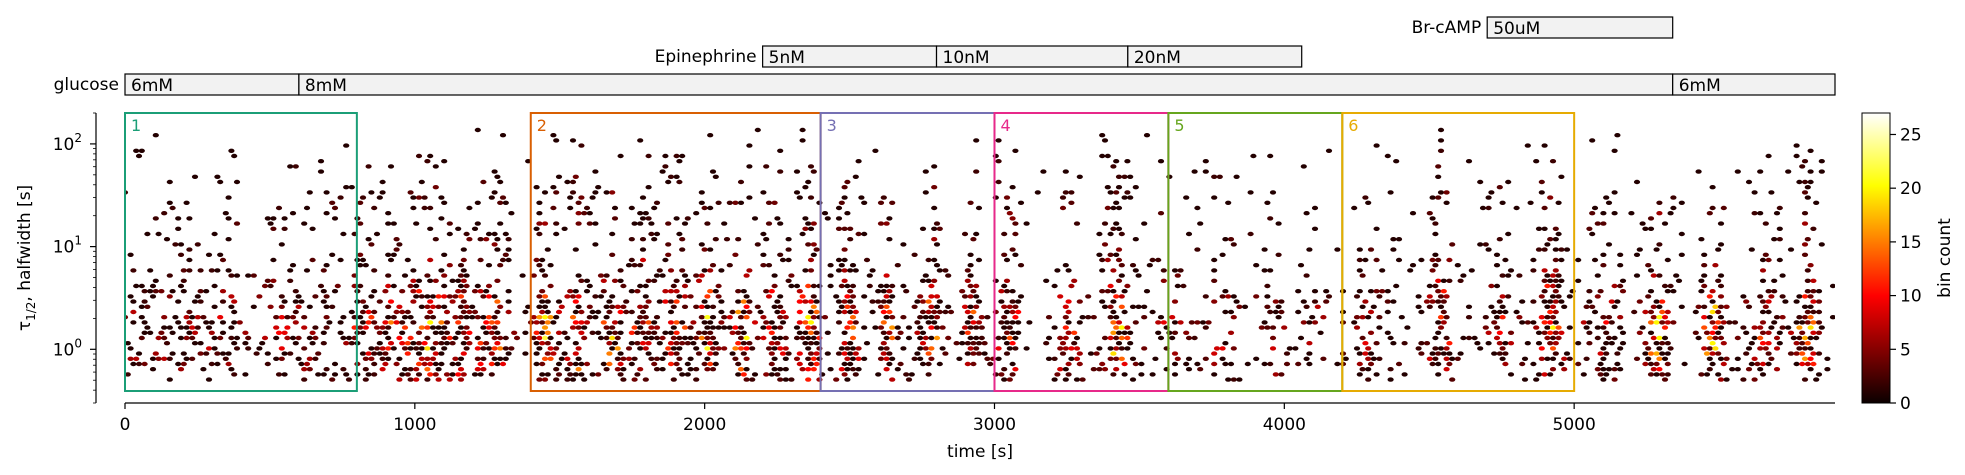 The image size is (1965, 475). Describe the element at coordinates (1754, 84) in the screenshot. I see `protocol-segment` at that location.